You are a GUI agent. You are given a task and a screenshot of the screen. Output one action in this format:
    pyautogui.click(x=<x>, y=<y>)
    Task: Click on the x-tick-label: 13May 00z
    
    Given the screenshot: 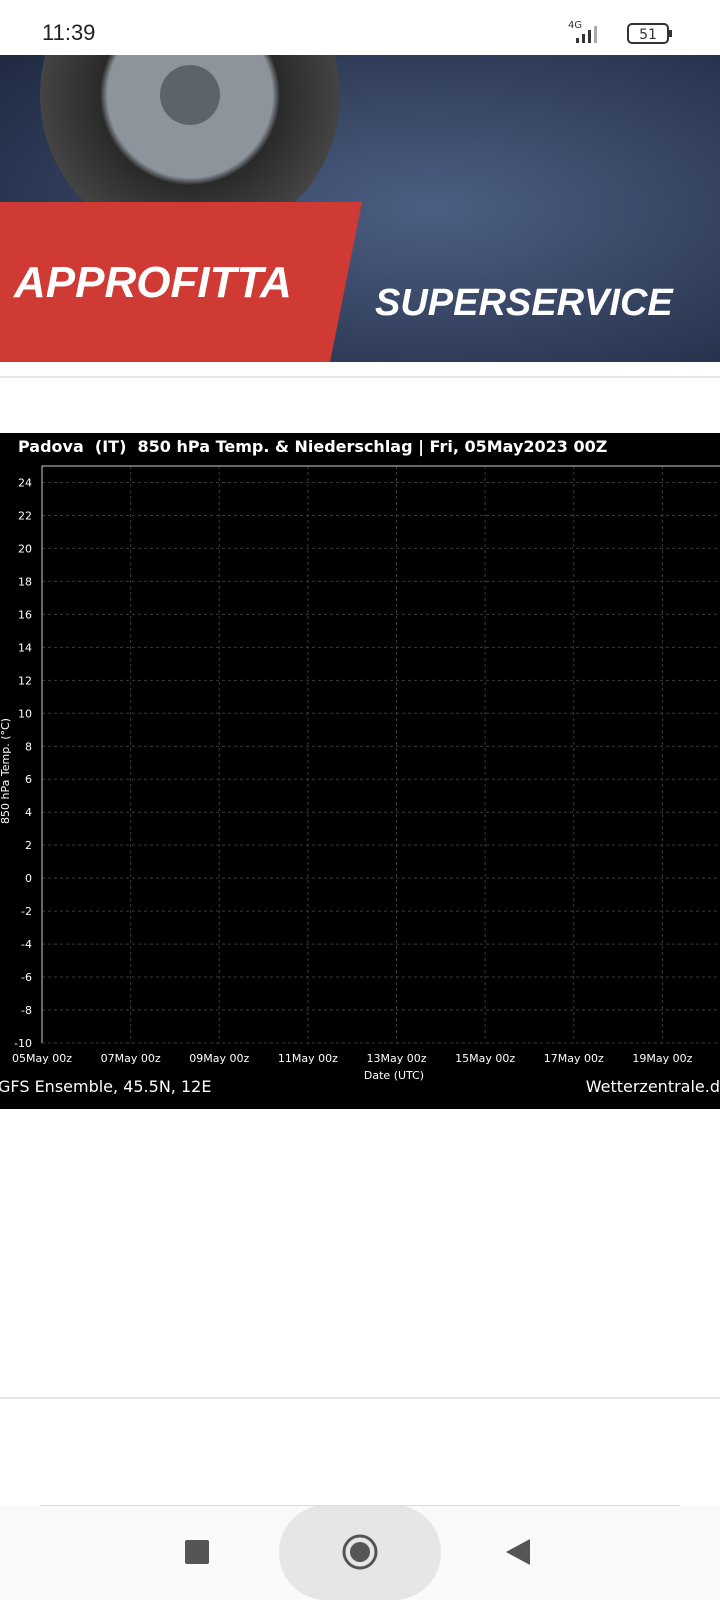 What is the action you would take?
    pyautogui.click(x=397, y=1058)
    